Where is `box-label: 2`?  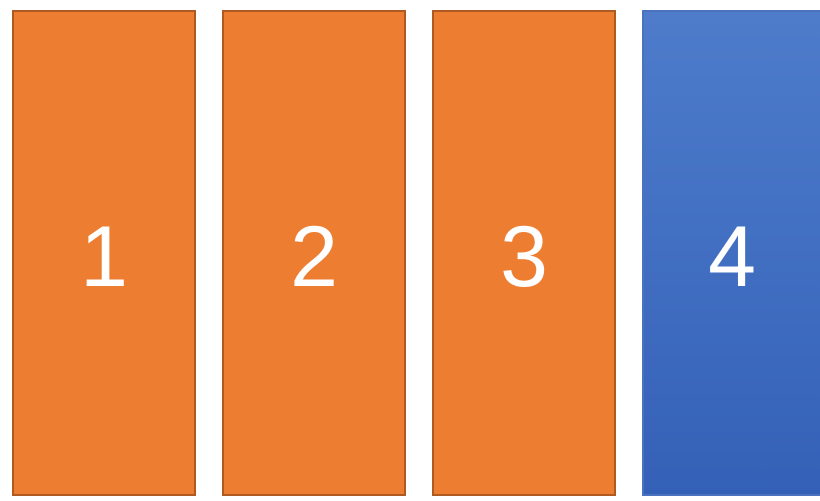 box-label: 2 is located at coordinates (314, 257).